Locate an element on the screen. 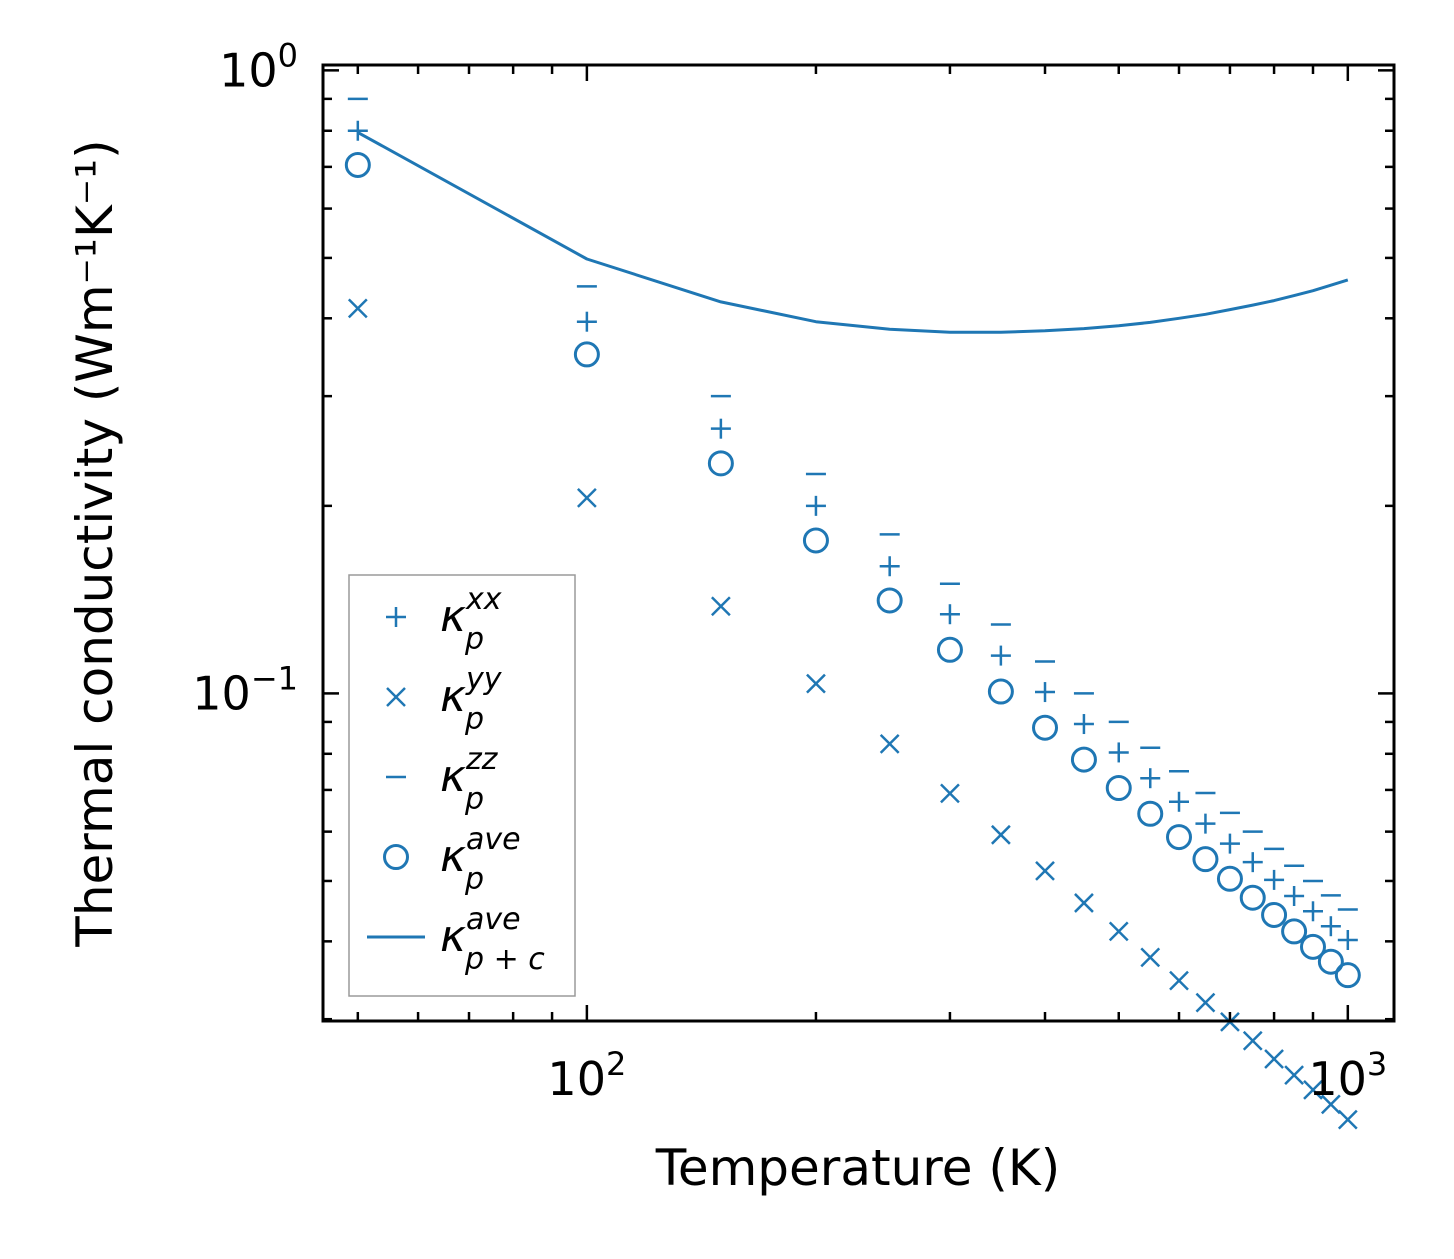 The height and width of the screenshot is (1259, 1454). x-axis-label: Temperature (K) is located at coordinates (857, 1168).